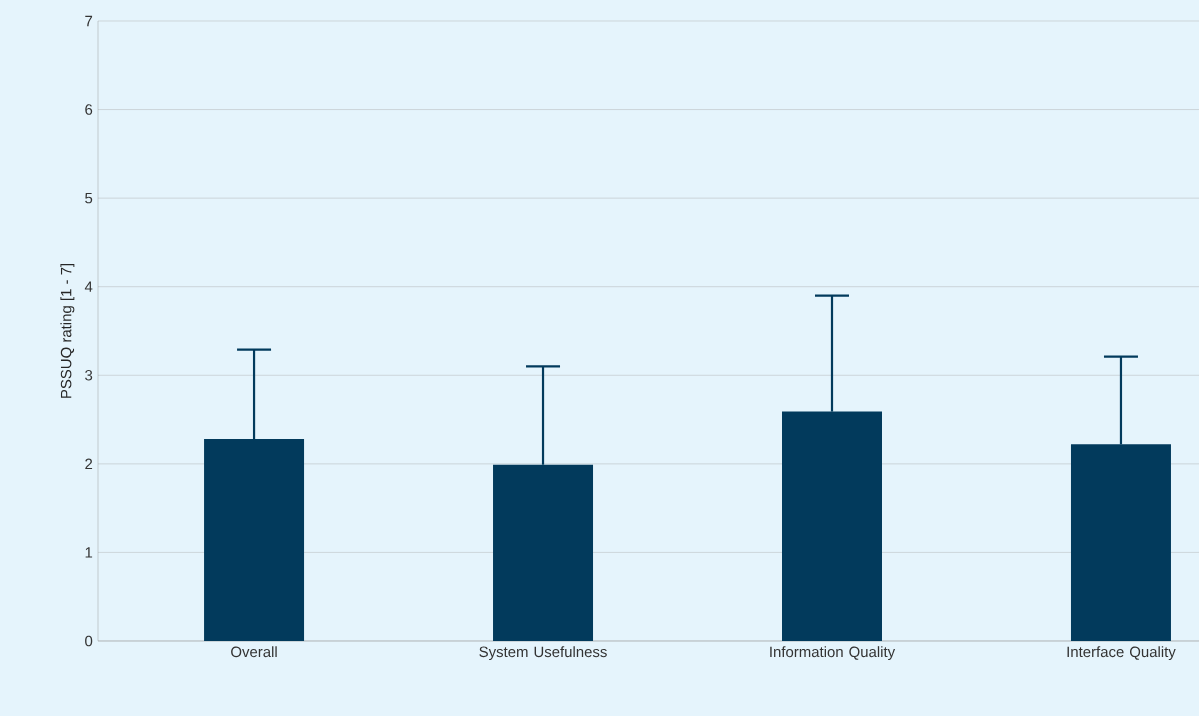 The width and height of the screenshot is (1199, 716). I want to click on x-tick-label: System Usefulness, so click(543, 653).